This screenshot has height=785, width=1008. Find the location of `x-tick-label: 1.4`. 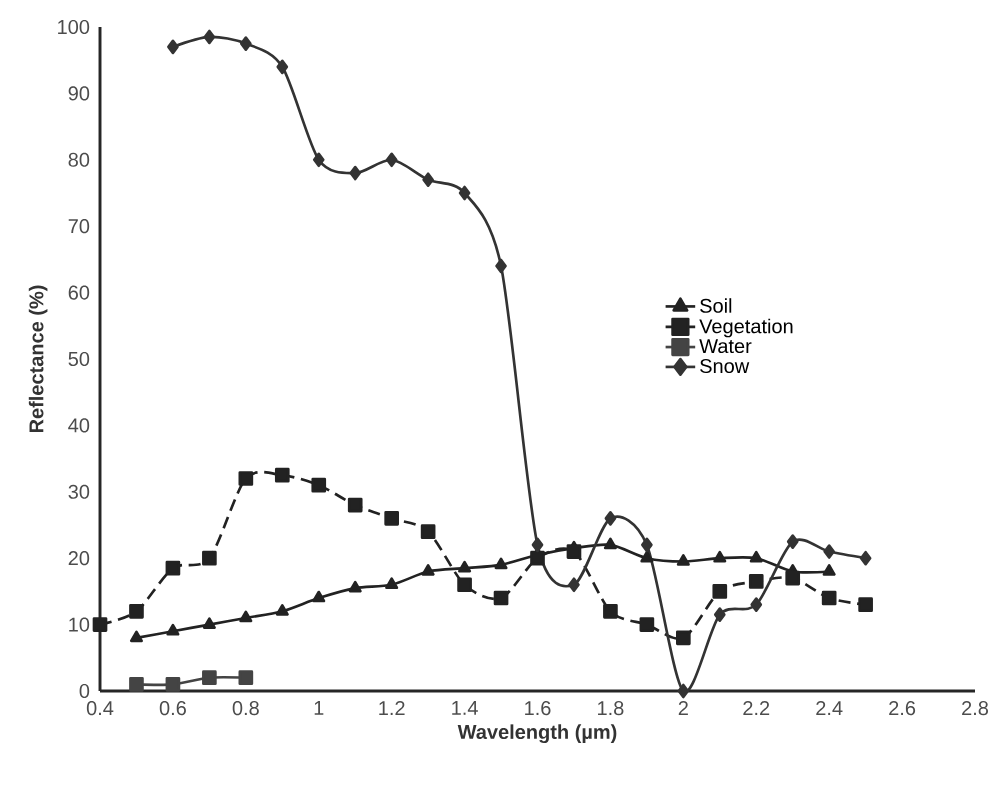

x-tick-label: 1.4 is located at coordinates (465, 708).